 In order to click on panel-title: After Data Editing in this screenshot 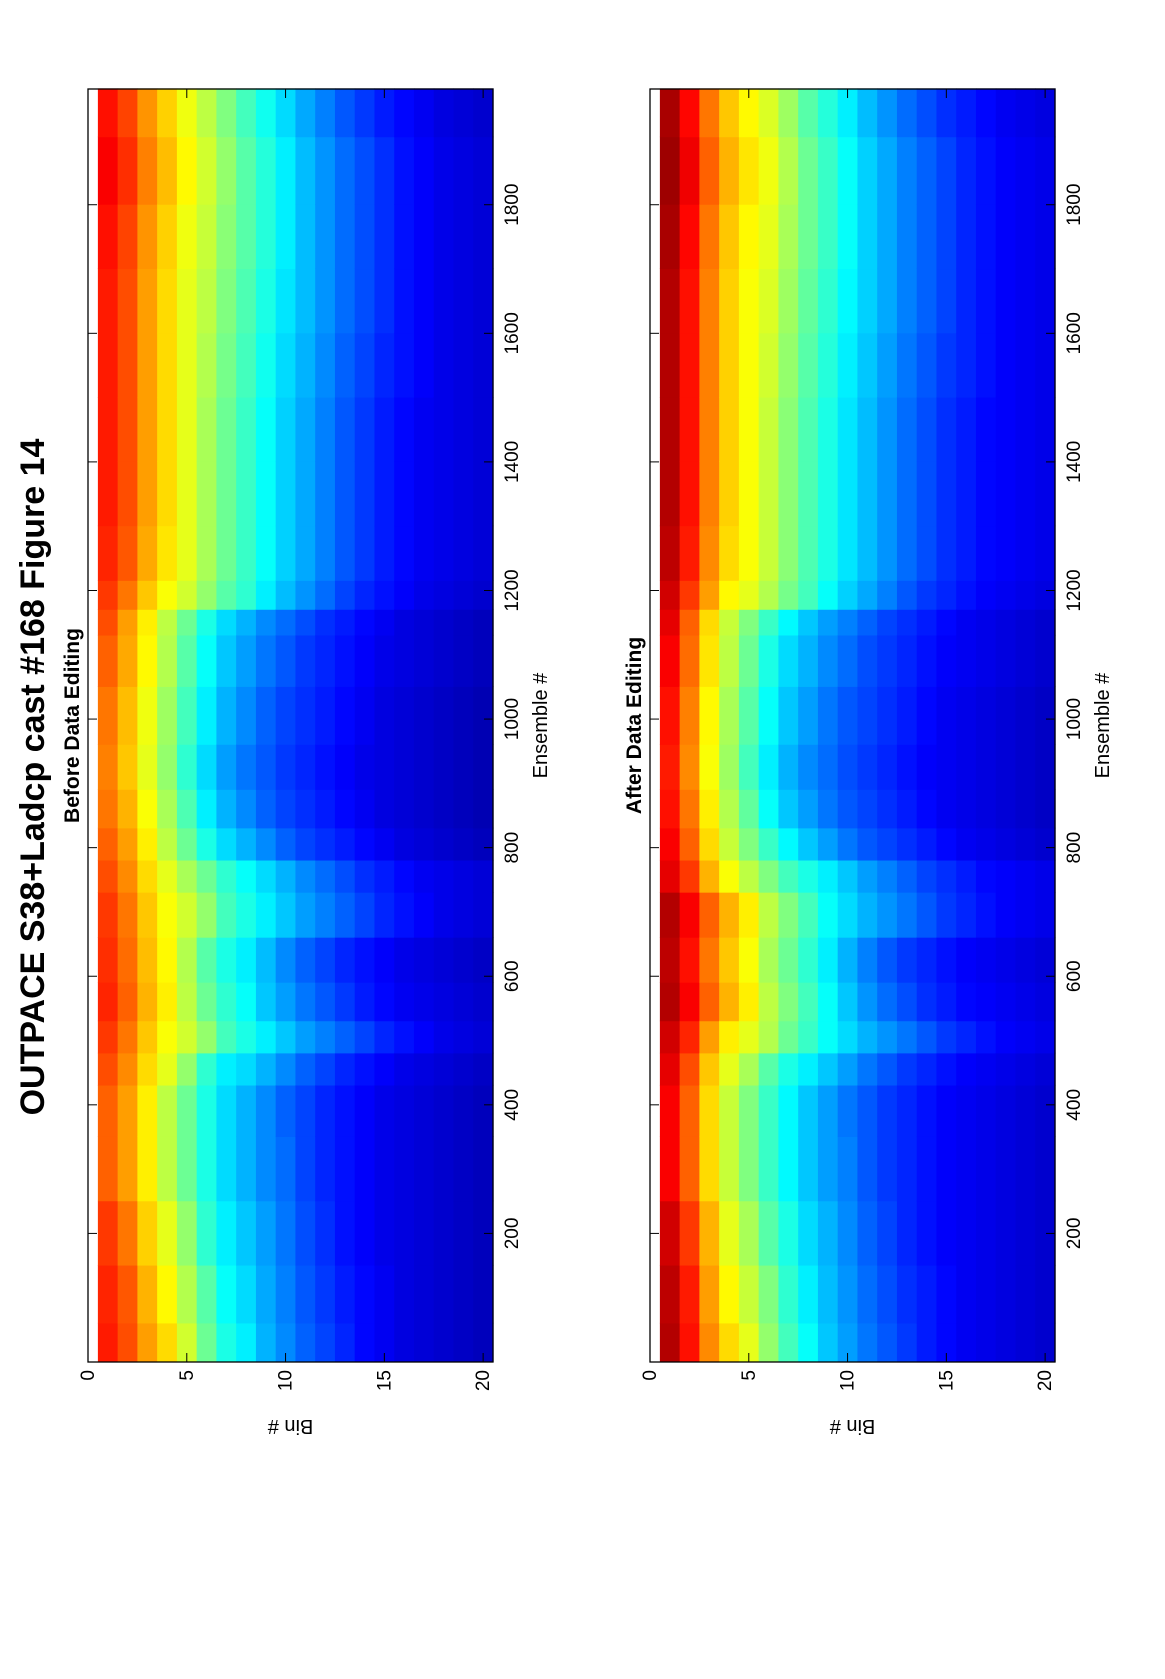, I will do `click(634, 725)`.